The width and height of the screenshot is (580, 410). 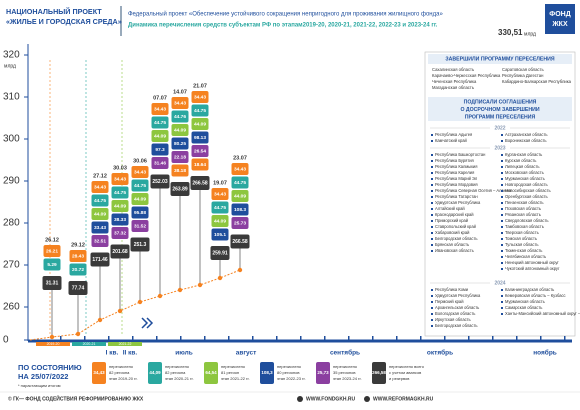 I want to click on panel-title: ЗАВЕРШИЛИ ПРОГРАММУ ПЕРЕСЕЛЕНИЯ, so click(x=499, y=59).